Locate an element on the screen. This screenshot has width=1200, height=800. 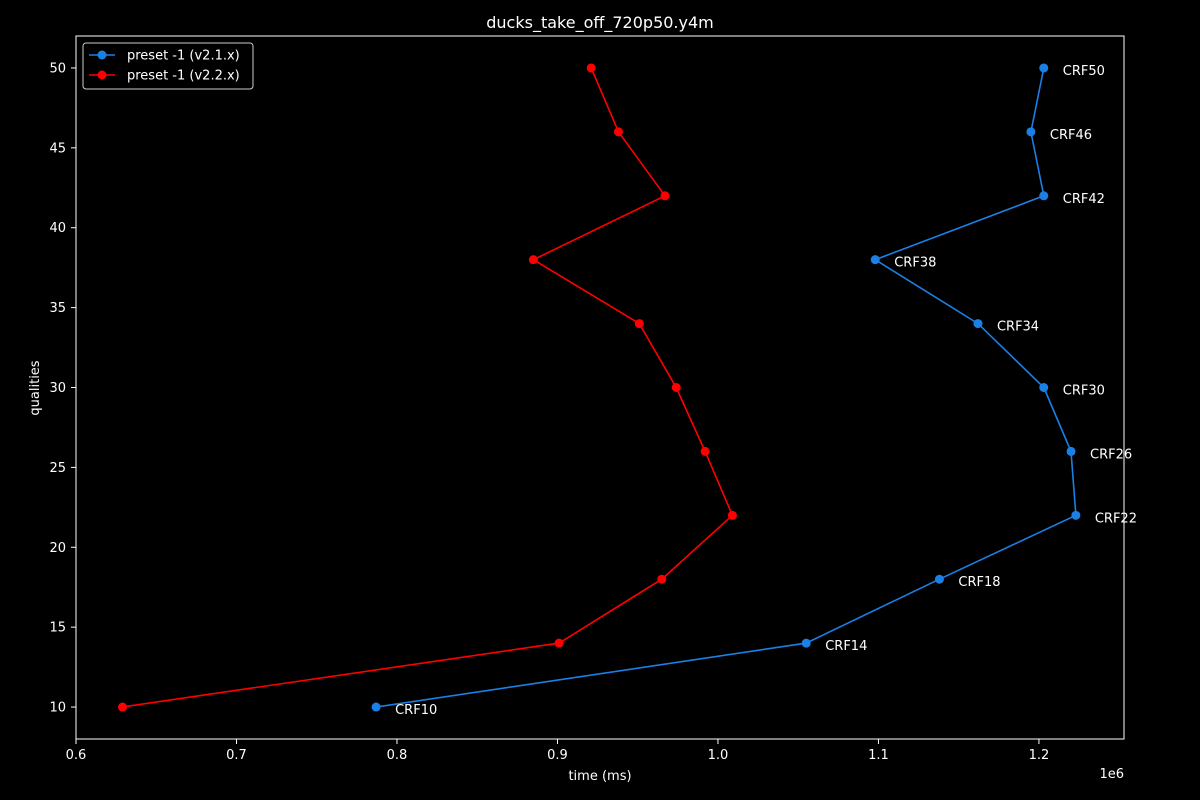
x-offset-label: 1e6 is located at coordinates (1111, 774).